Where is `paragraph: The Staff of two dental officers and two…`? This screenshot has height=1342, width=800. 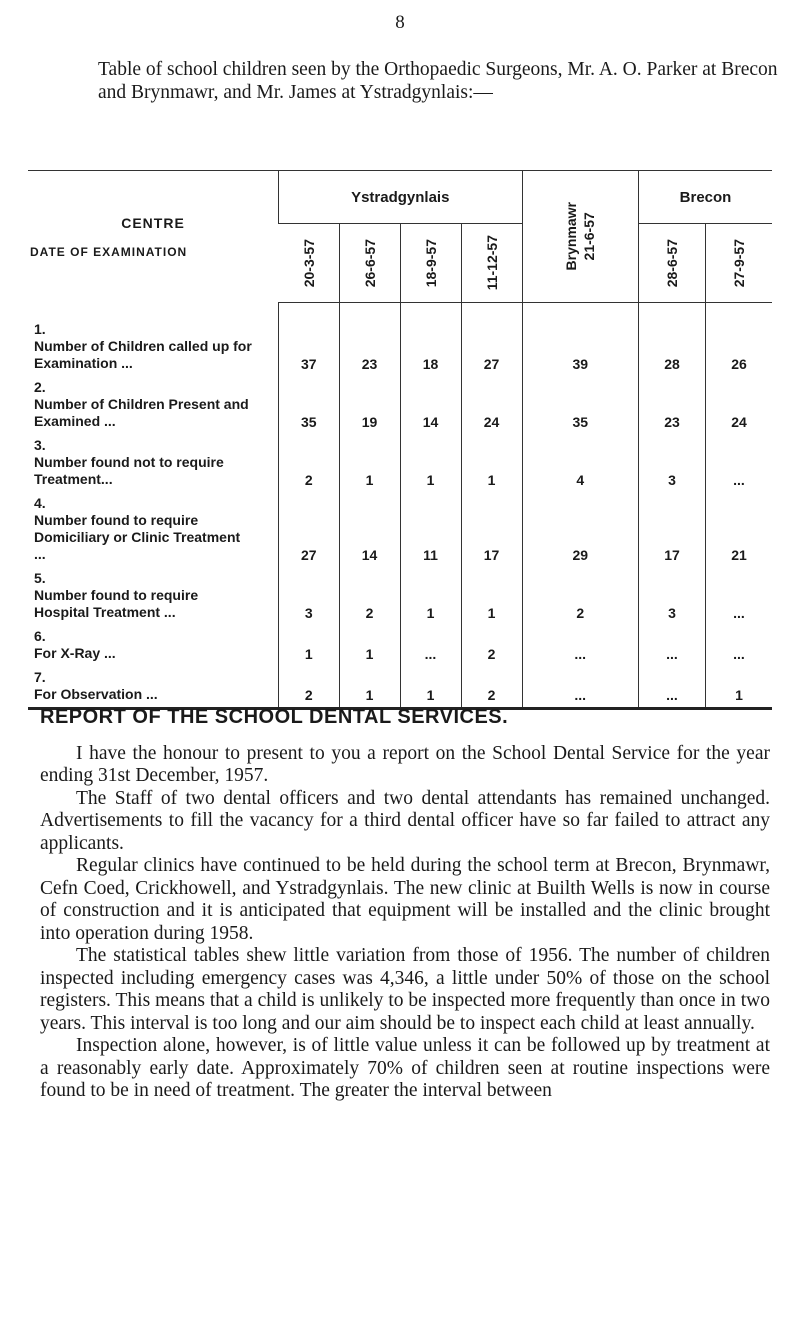 paragraph: The Staff of two dental officers and two… is located at coordinates (405, 820).